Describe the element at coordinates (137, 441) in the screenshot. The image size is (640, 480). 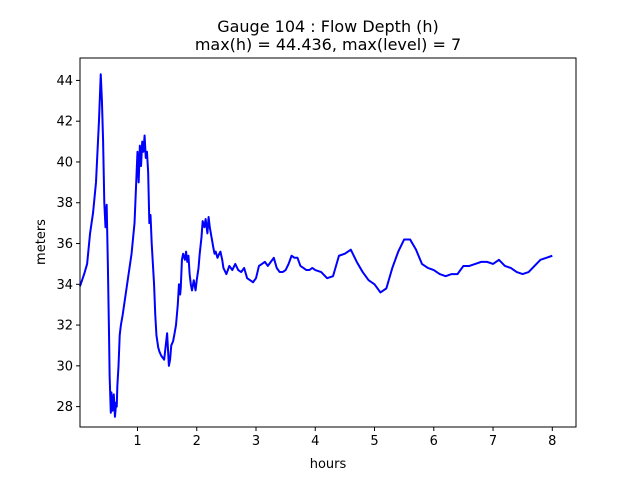
I see `x-tick-label: 1` at that location.